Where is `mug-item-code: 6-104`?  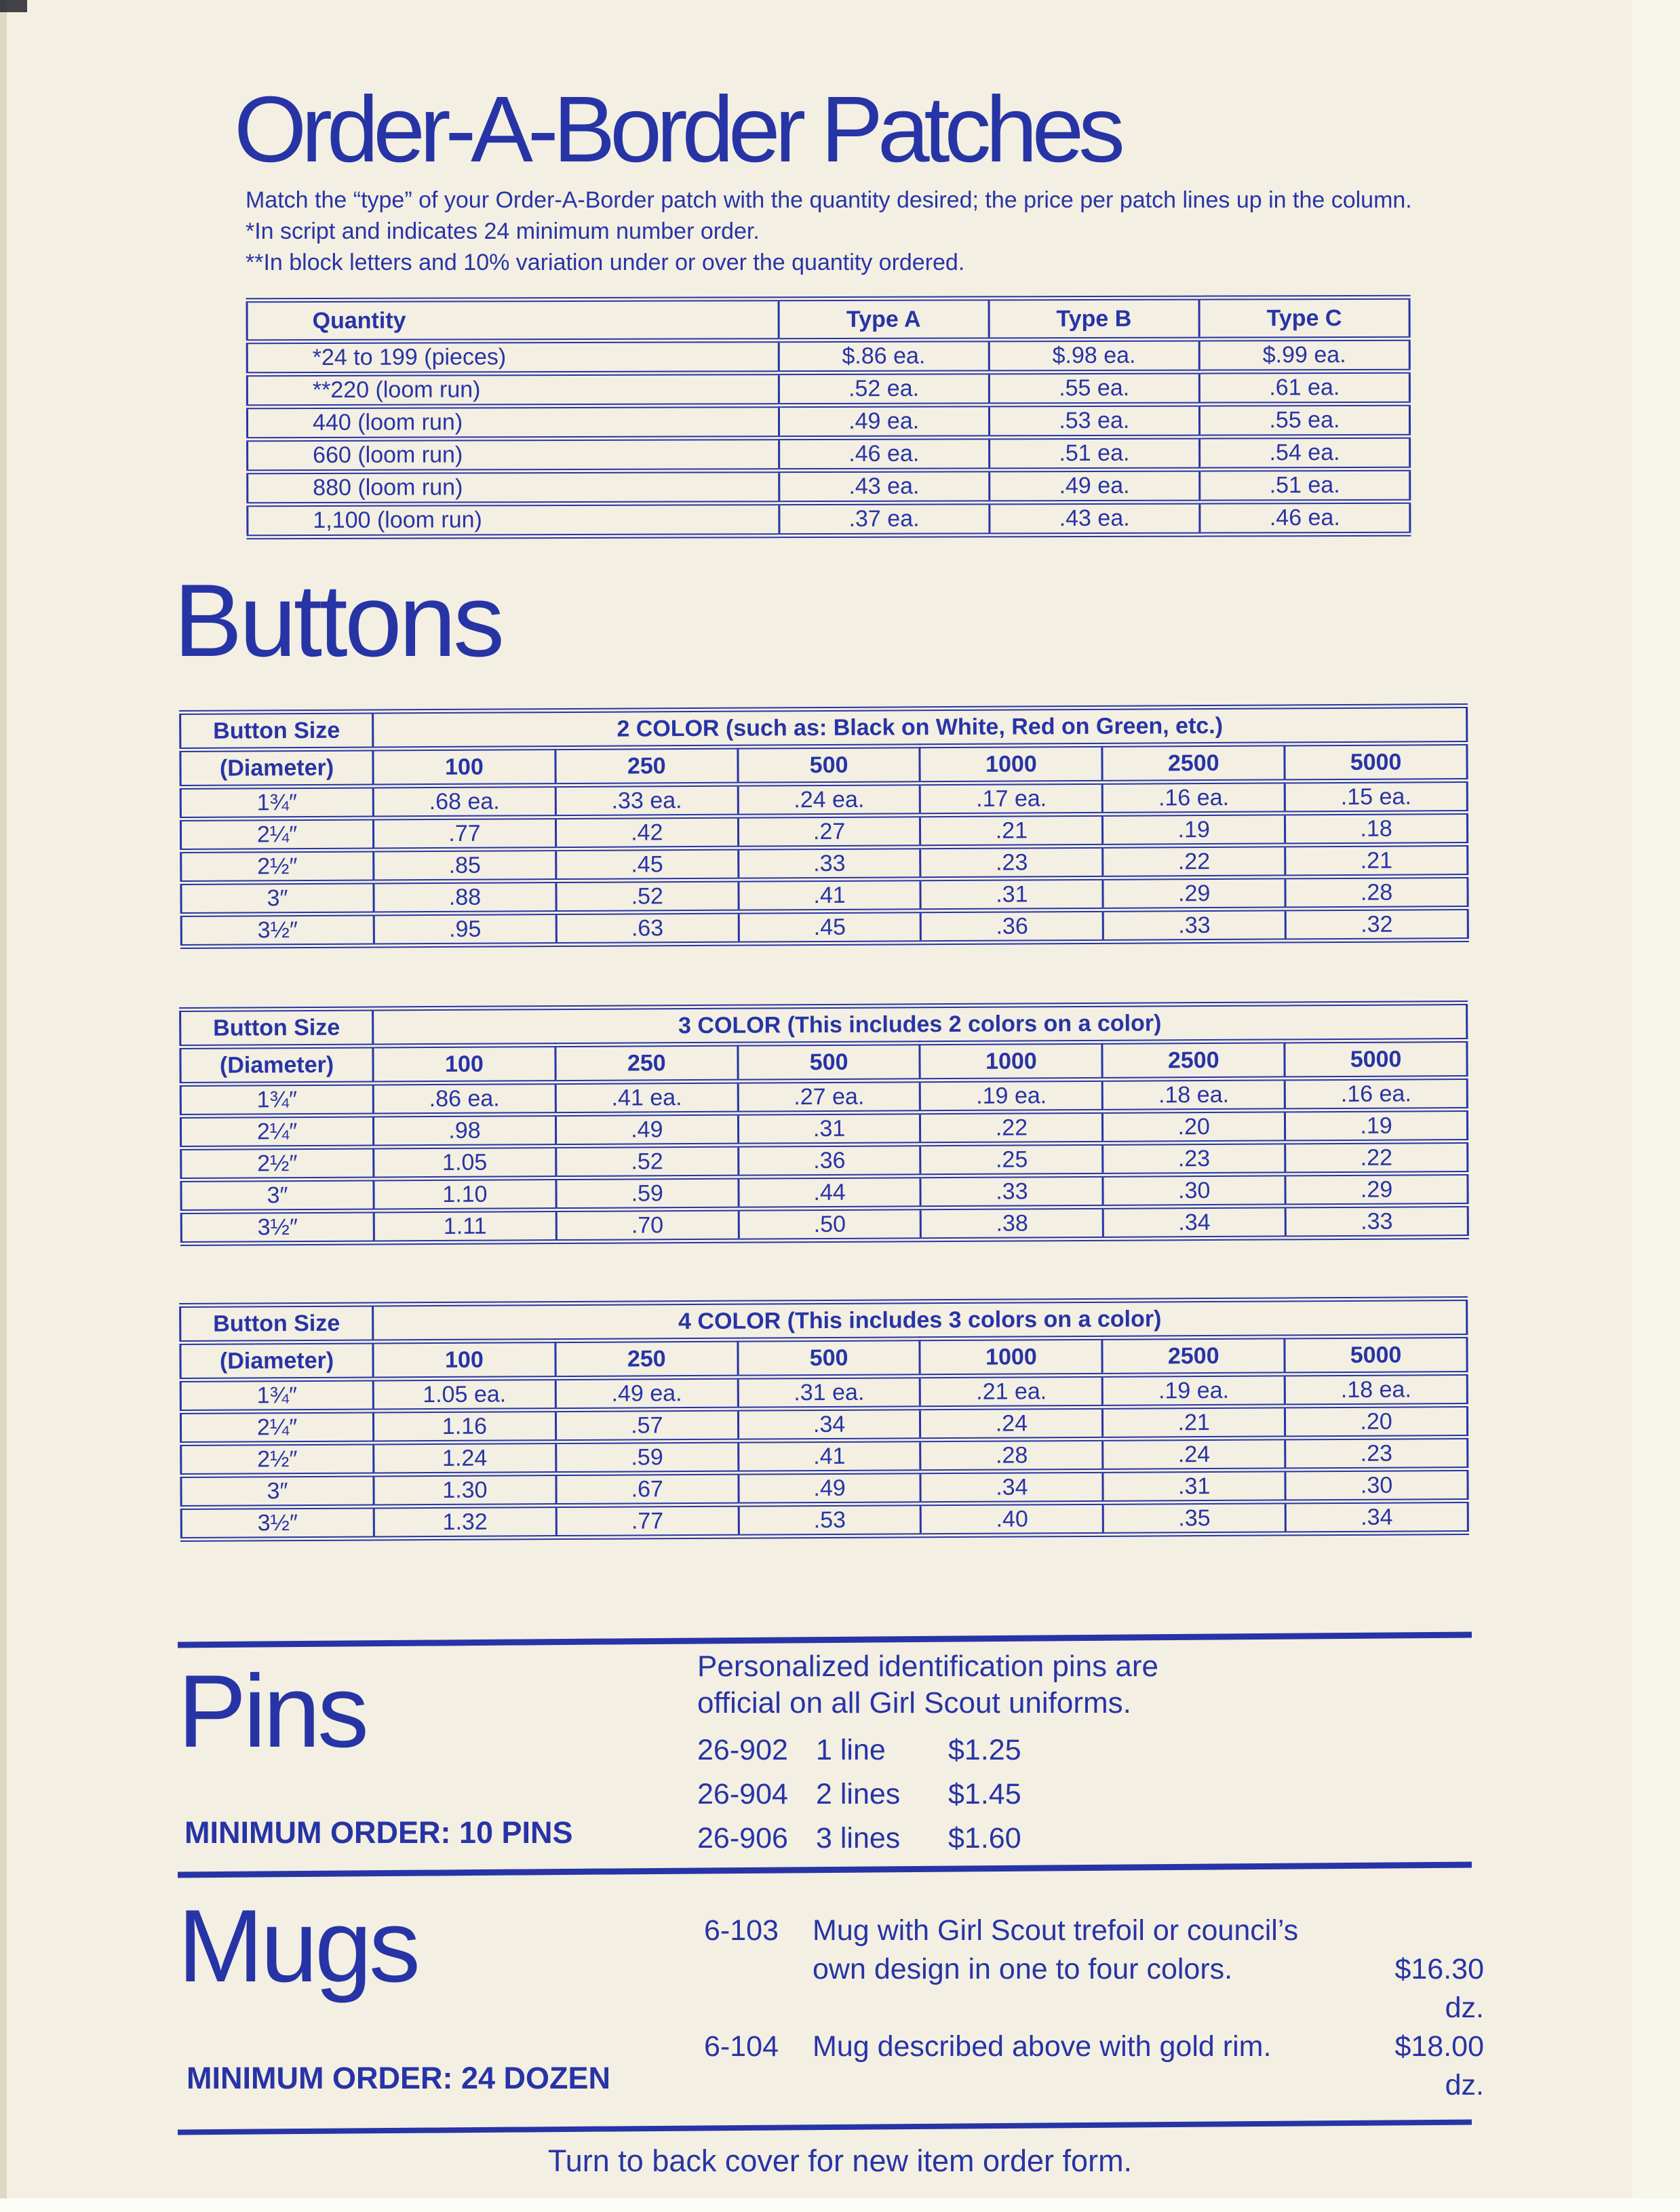 mug-item-code: 6-104 is located at coordinates (742, 2047).